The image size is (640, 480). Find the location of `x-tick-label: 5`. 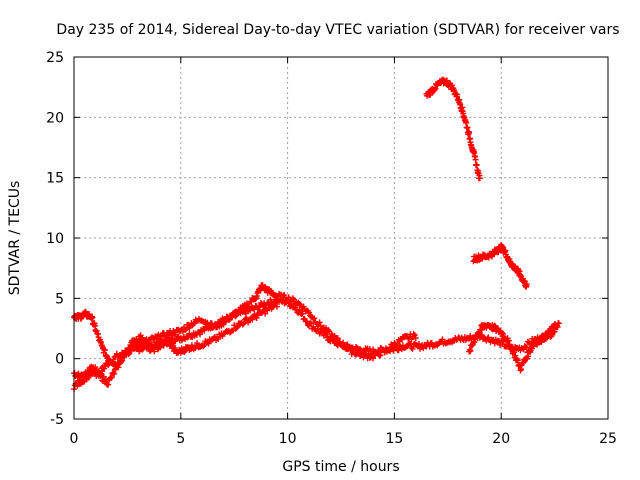

x-tick-label: 5 is located at coordinates (180, 439).